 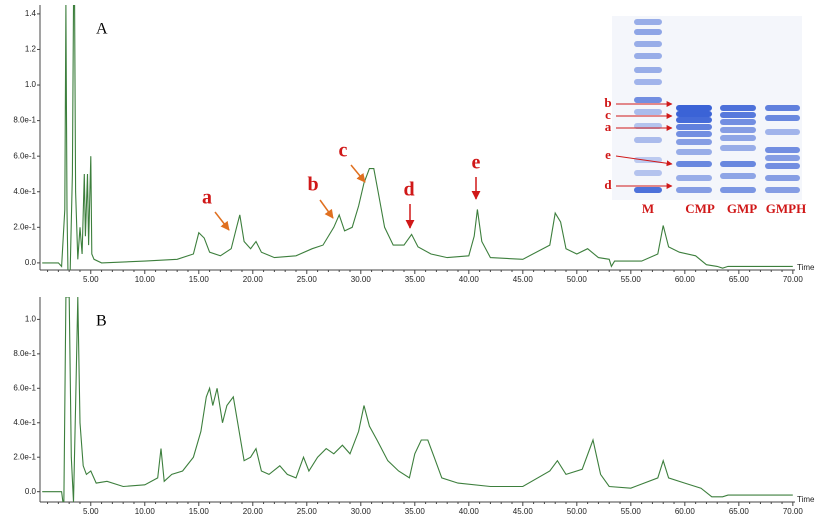 What do you see at coordinates (253, 279) in the screenshot?
I see `x-tick-label: 20.00` at bounding box center [253, 279].